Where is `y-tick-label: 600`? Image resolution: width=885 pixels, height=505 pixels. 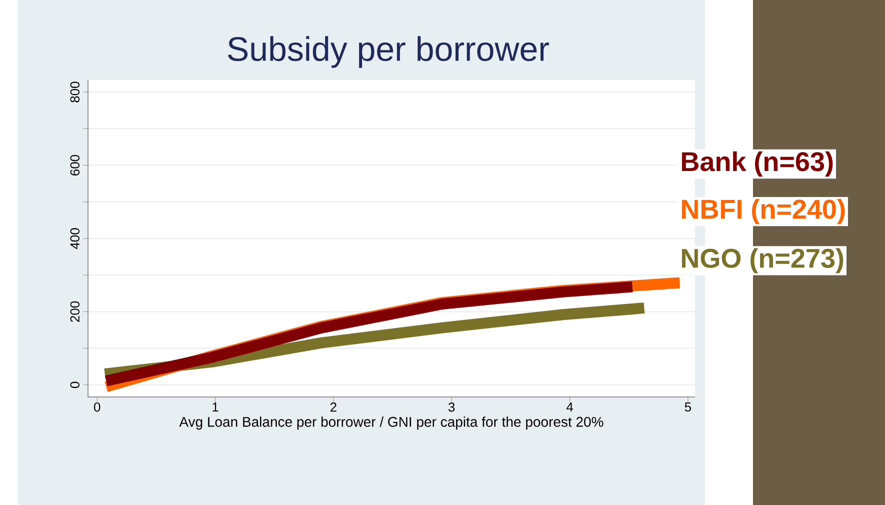
y-tick-label: 600 is located at coordinates (75, 165).